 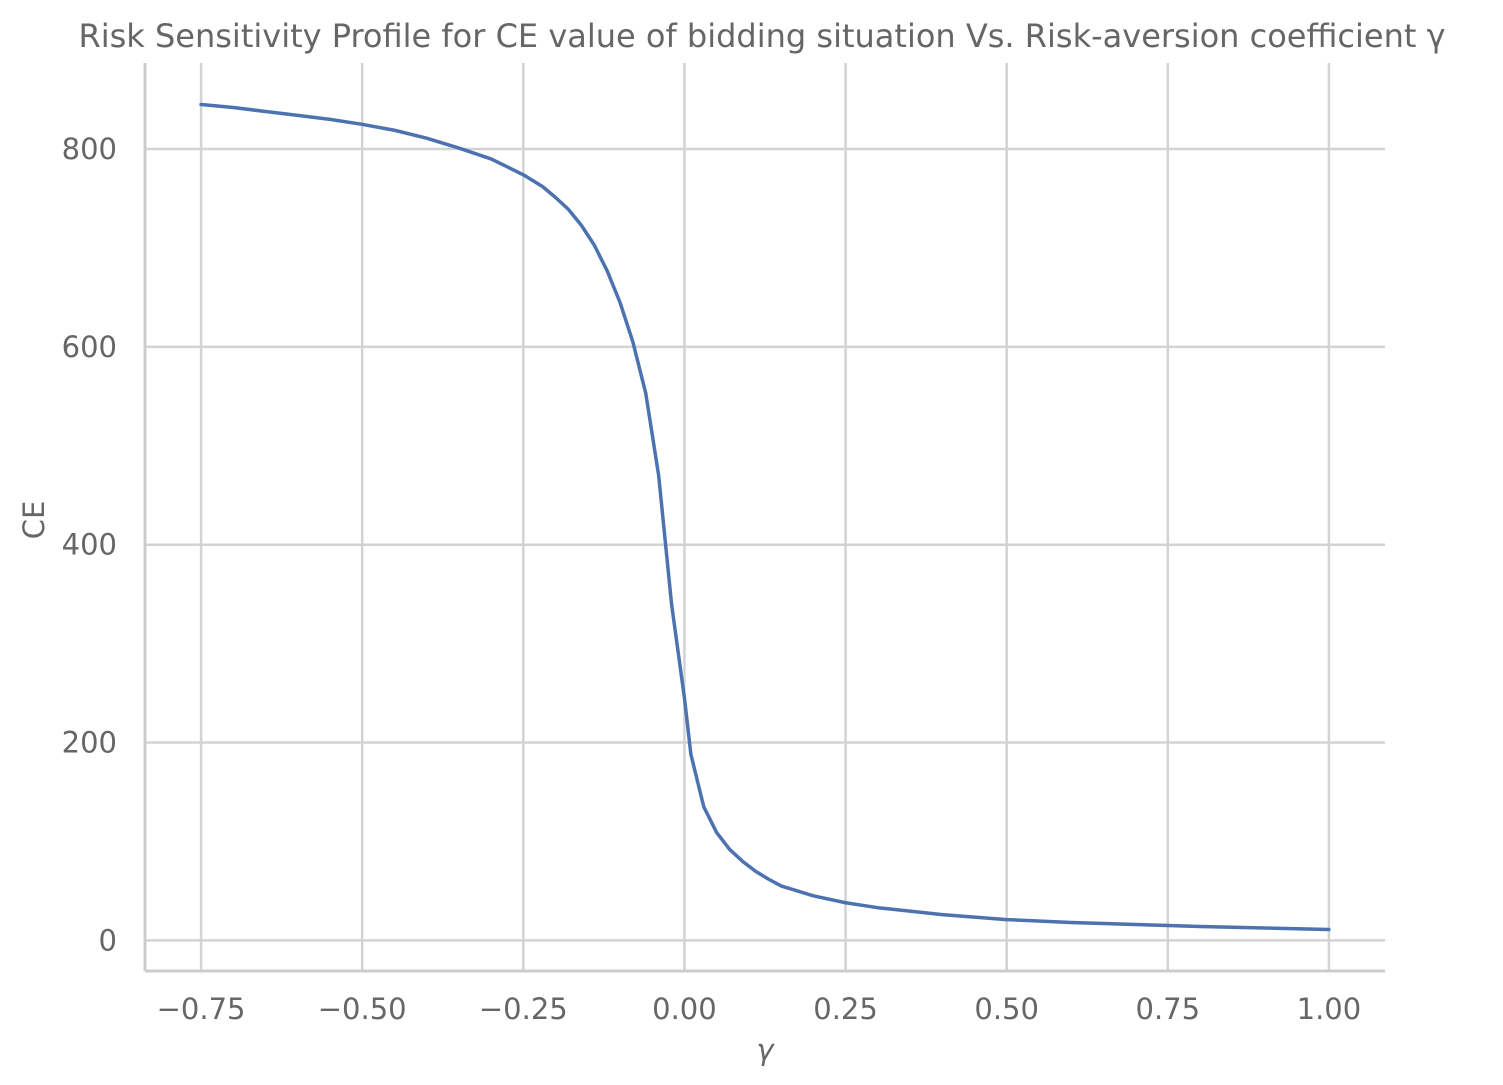 I want to click on y-tick-label: 800, so click(x=89, y=149).